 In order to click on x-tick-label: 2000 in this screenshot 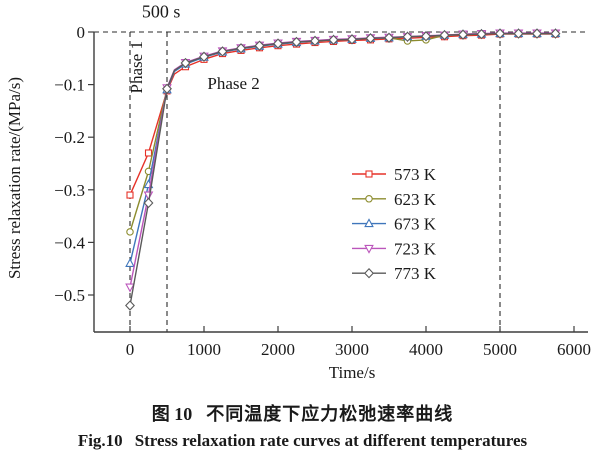, I will do `click(278, 349)`.